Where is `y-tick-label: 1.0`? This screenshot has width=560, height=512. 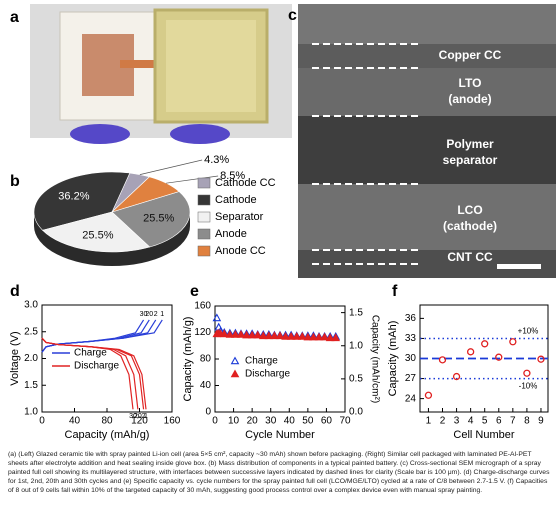 y-tick-label: 1.0 is located at coordinates (31, 412).